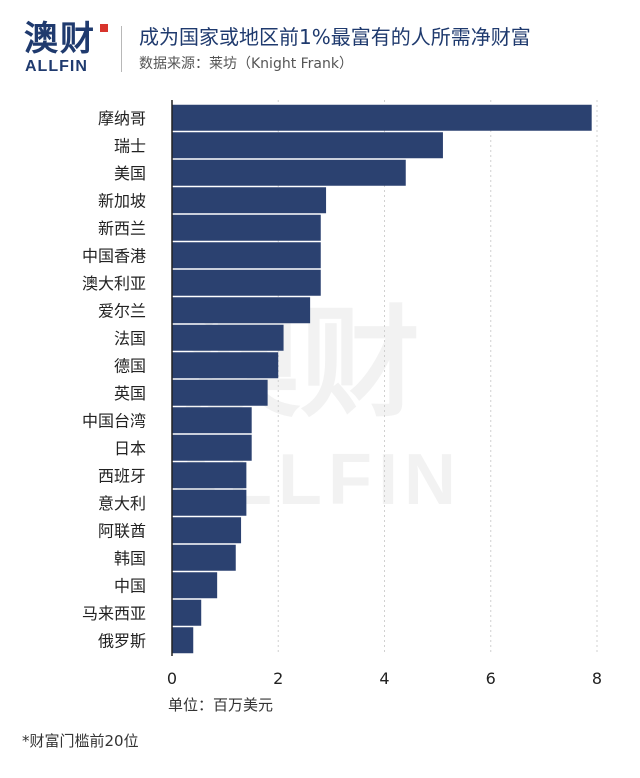 The height and width of the screenshot is (778, 640). I want to click on category-label: 意大利, so click(122, 503).